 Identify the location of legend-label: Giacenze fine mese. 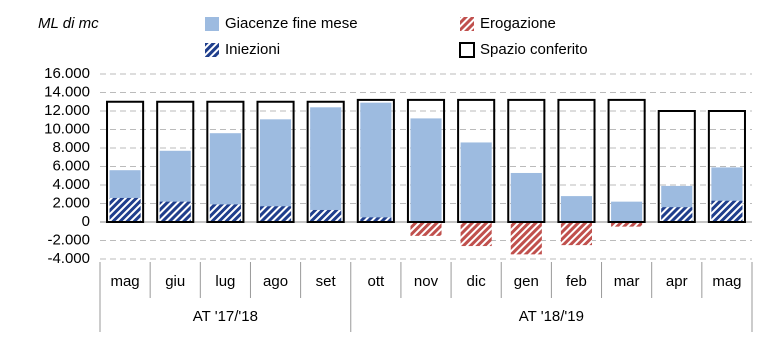
(291, 23).